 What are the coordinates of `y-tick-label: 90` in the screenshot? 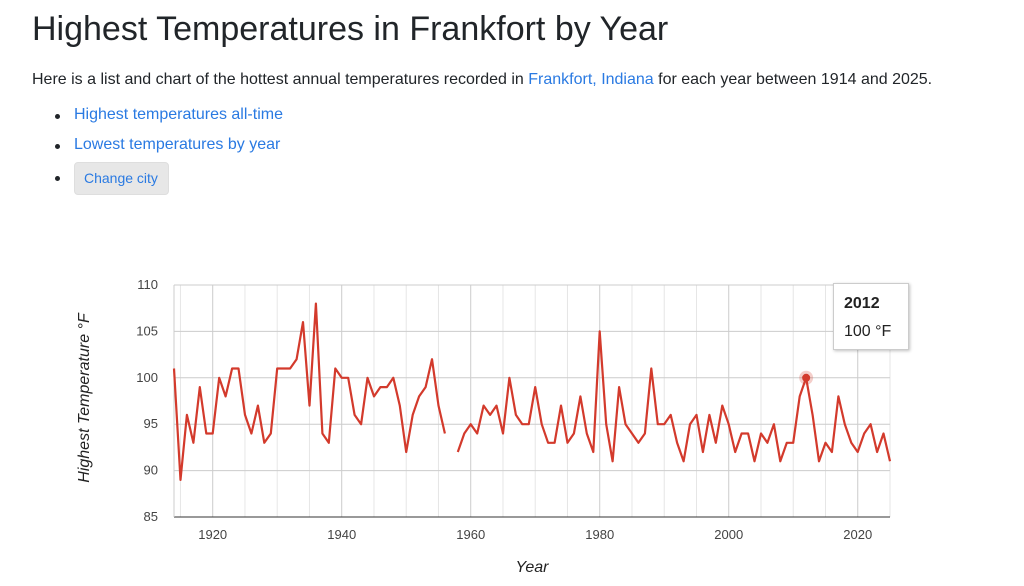 It's located at (151, 470).